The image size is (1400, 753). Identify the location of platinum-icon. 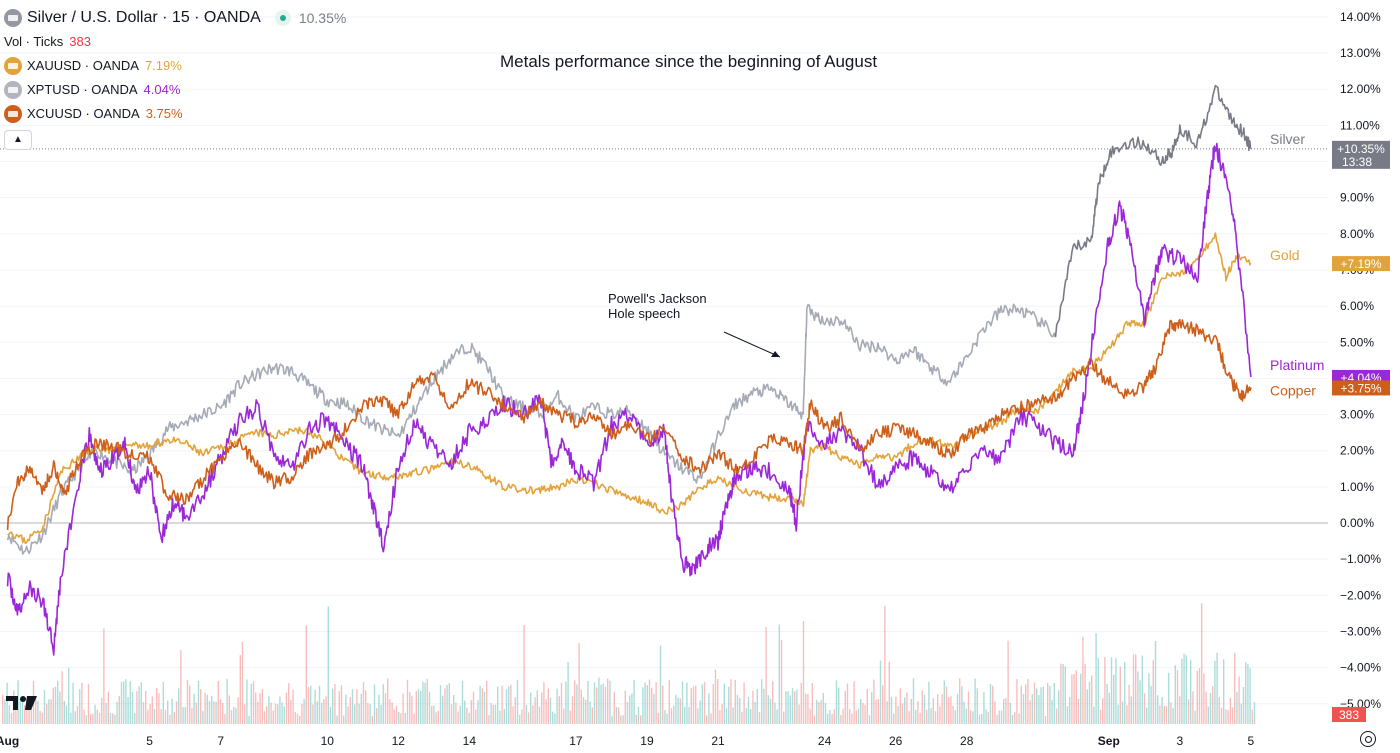
(13, 90).